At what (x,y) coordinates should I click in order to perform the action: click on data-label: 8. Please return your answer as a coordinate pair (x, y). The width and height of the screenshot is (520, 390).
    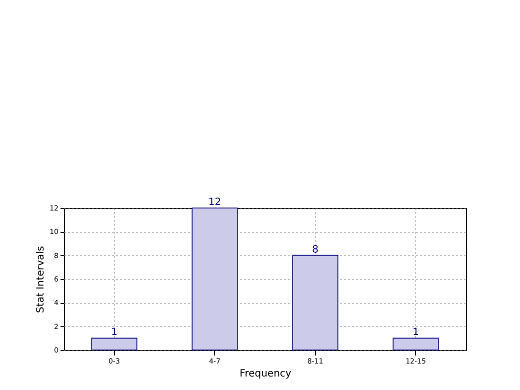
    Looking at the image, I should click on (315, 250).